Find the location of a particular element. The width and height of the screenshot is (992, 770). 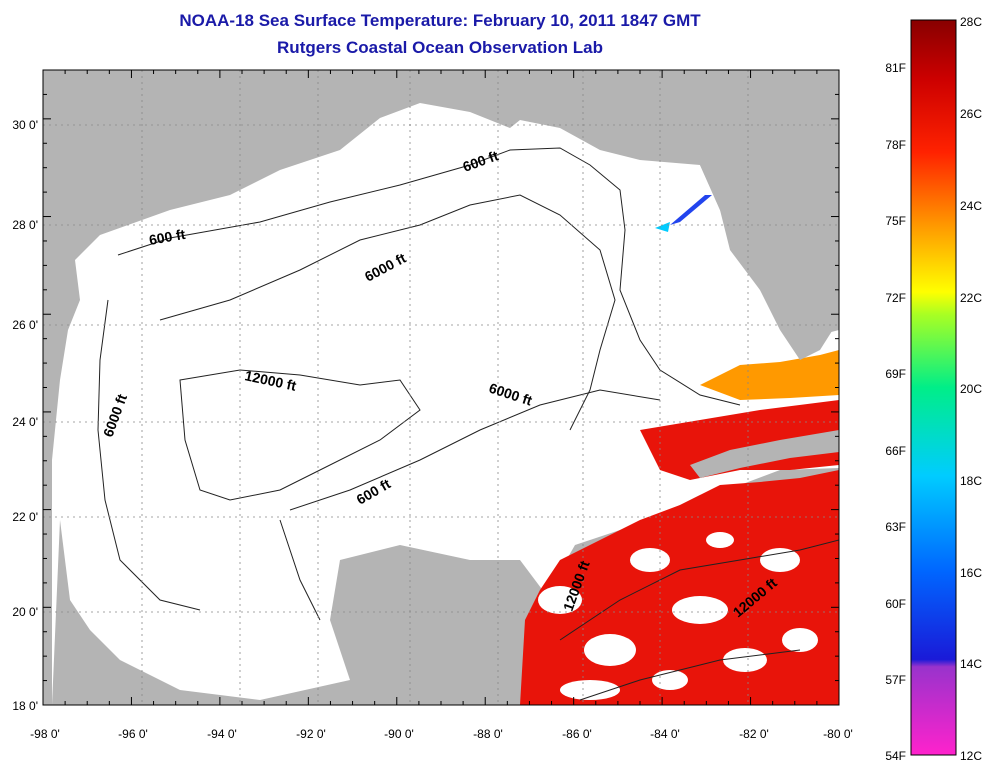

lon-tick-label: -88 0' is located at coordinates (488, 734).